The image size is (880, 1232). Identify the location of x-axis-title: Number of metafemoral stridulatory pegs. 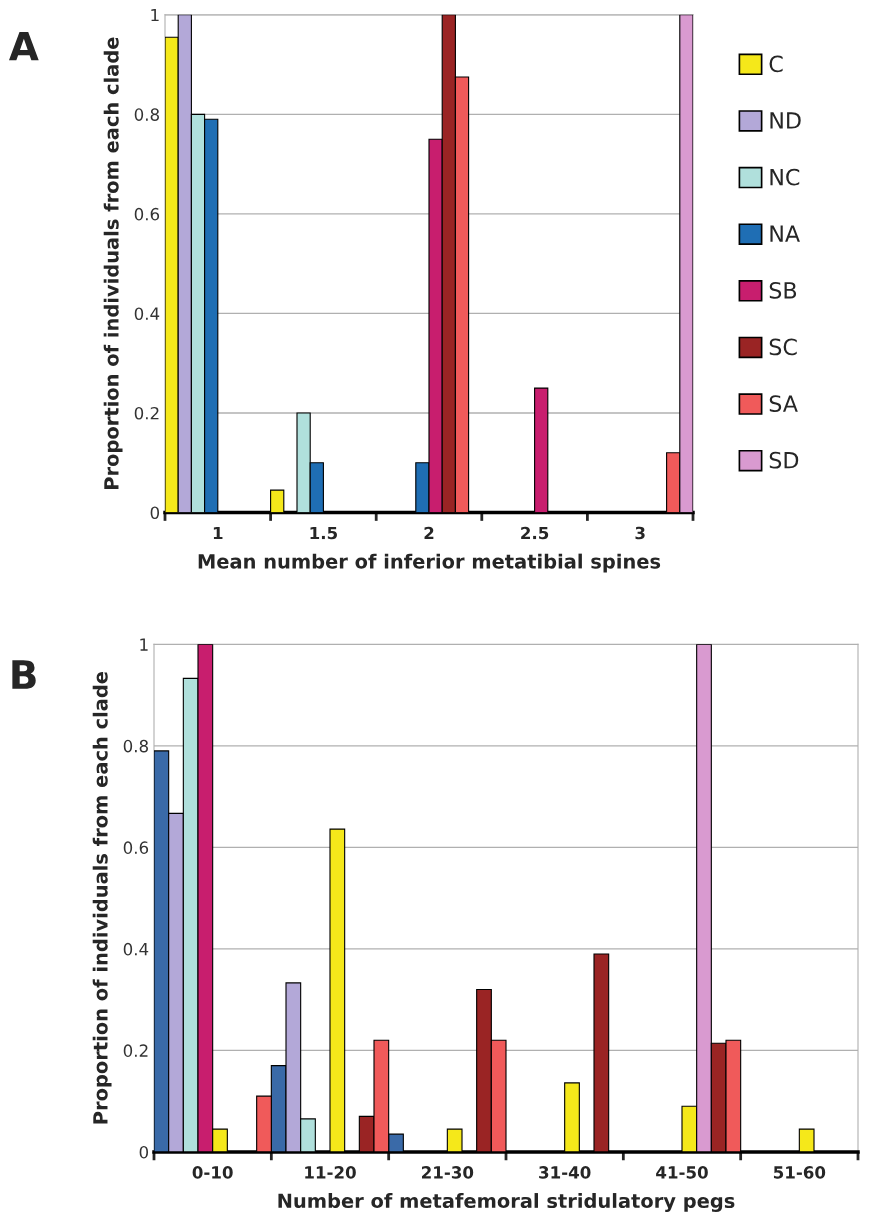
(506, 1203).